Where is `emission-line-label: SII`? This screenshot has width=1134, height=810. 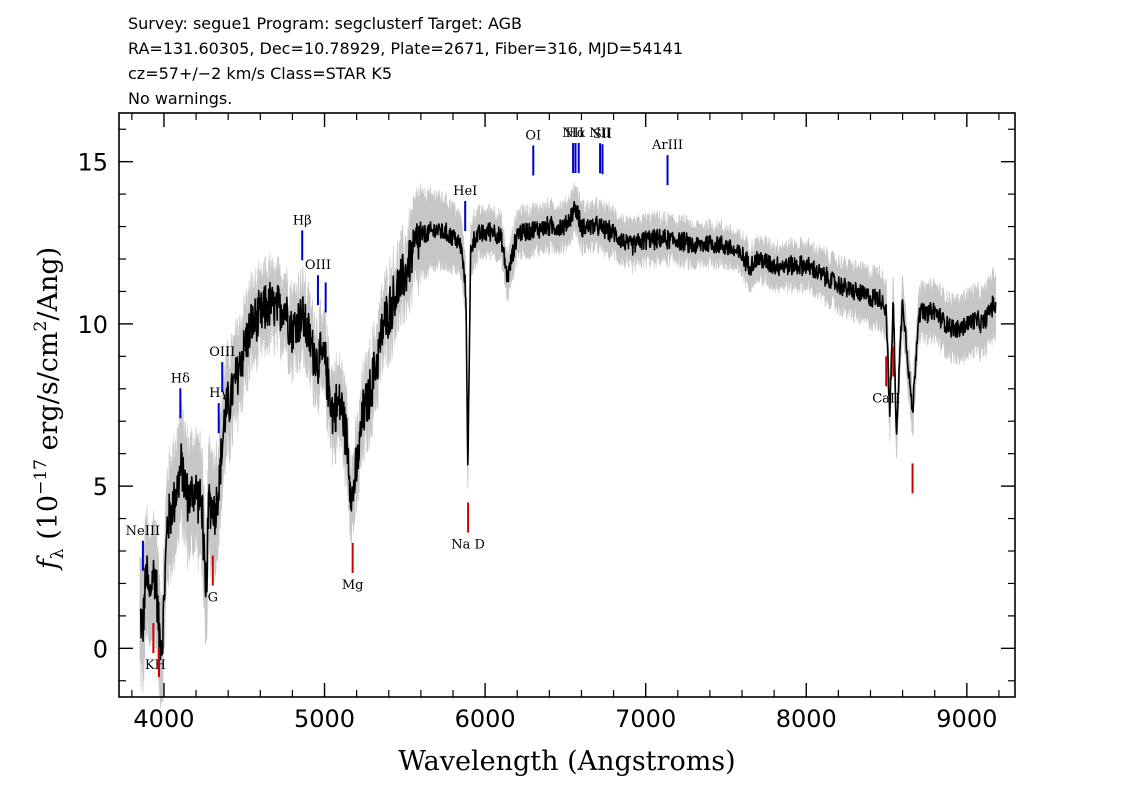 emission-line-label: SII is located at coordinates (602, 134).